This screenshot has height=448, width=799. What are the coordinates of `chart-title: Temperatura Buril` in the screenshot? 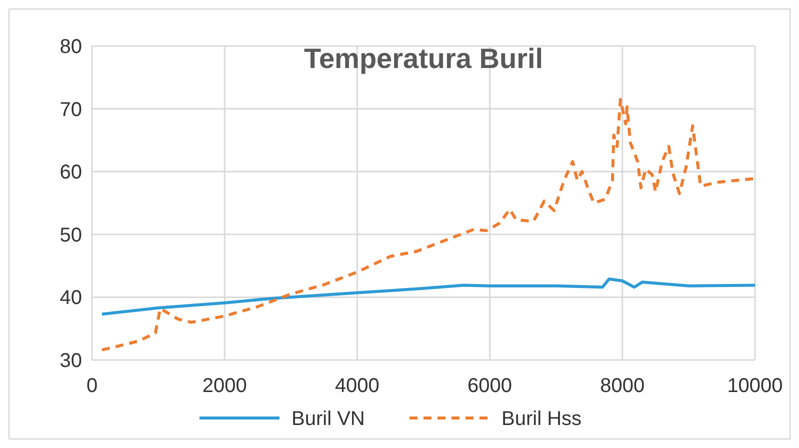 It's located at (424, 58).